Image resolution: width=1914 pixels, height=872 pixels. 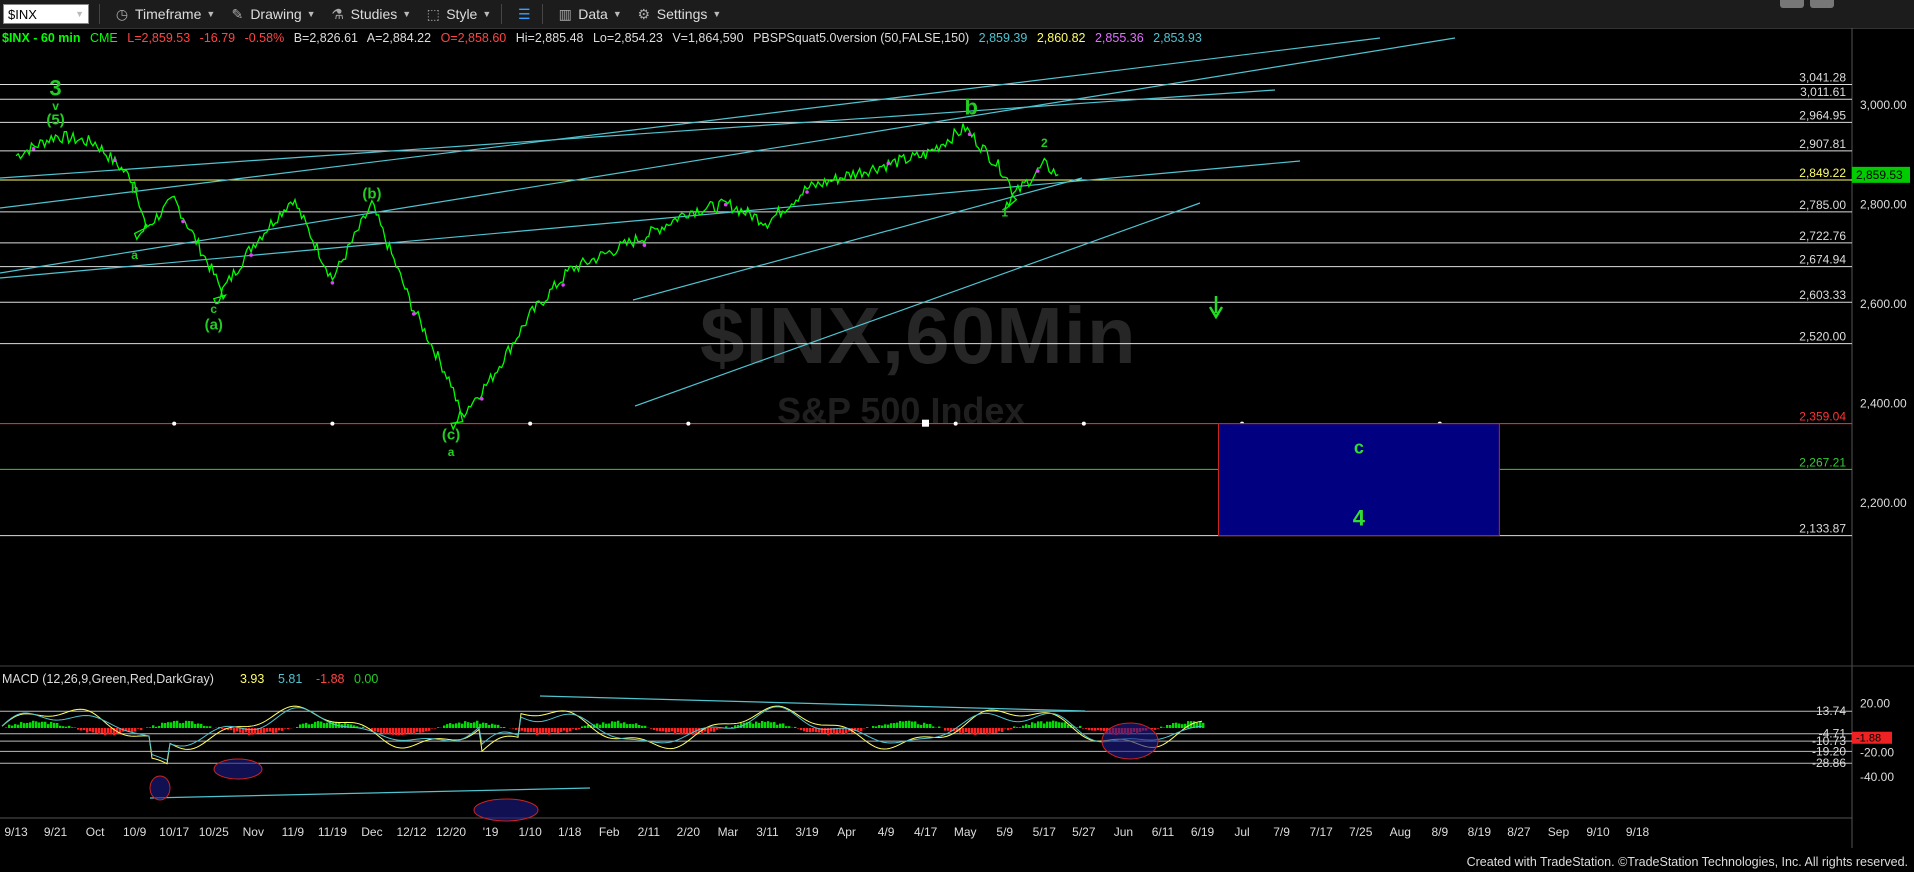 I want to click on level-label: 2,964.95, so click(x=1822, y=115).